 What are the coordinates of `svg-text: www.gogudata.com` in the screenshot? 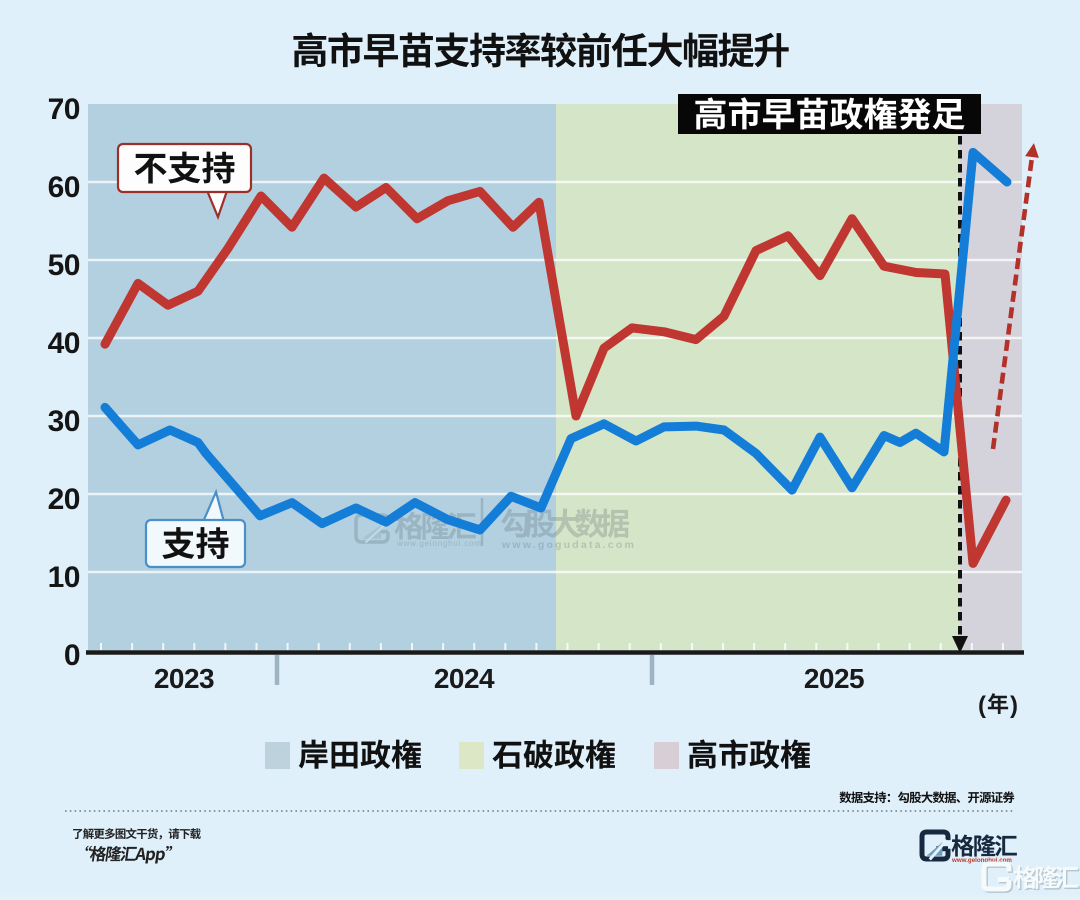 It's located at (568, 545).